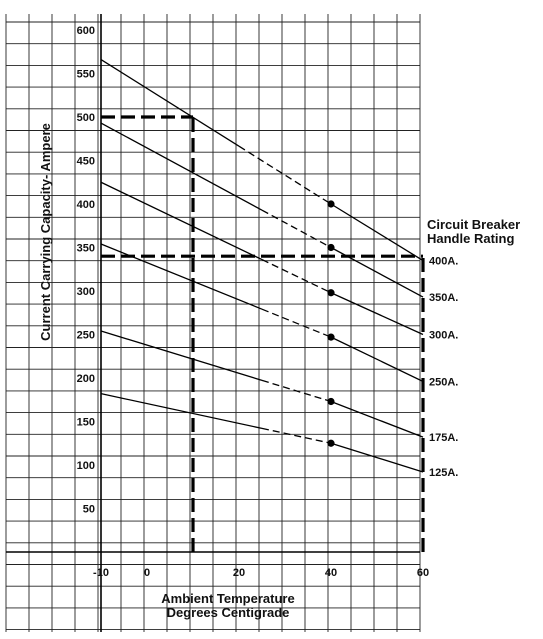  I want to click on x-axis-label-line1: Ambient Temperature, so click(227, 598).